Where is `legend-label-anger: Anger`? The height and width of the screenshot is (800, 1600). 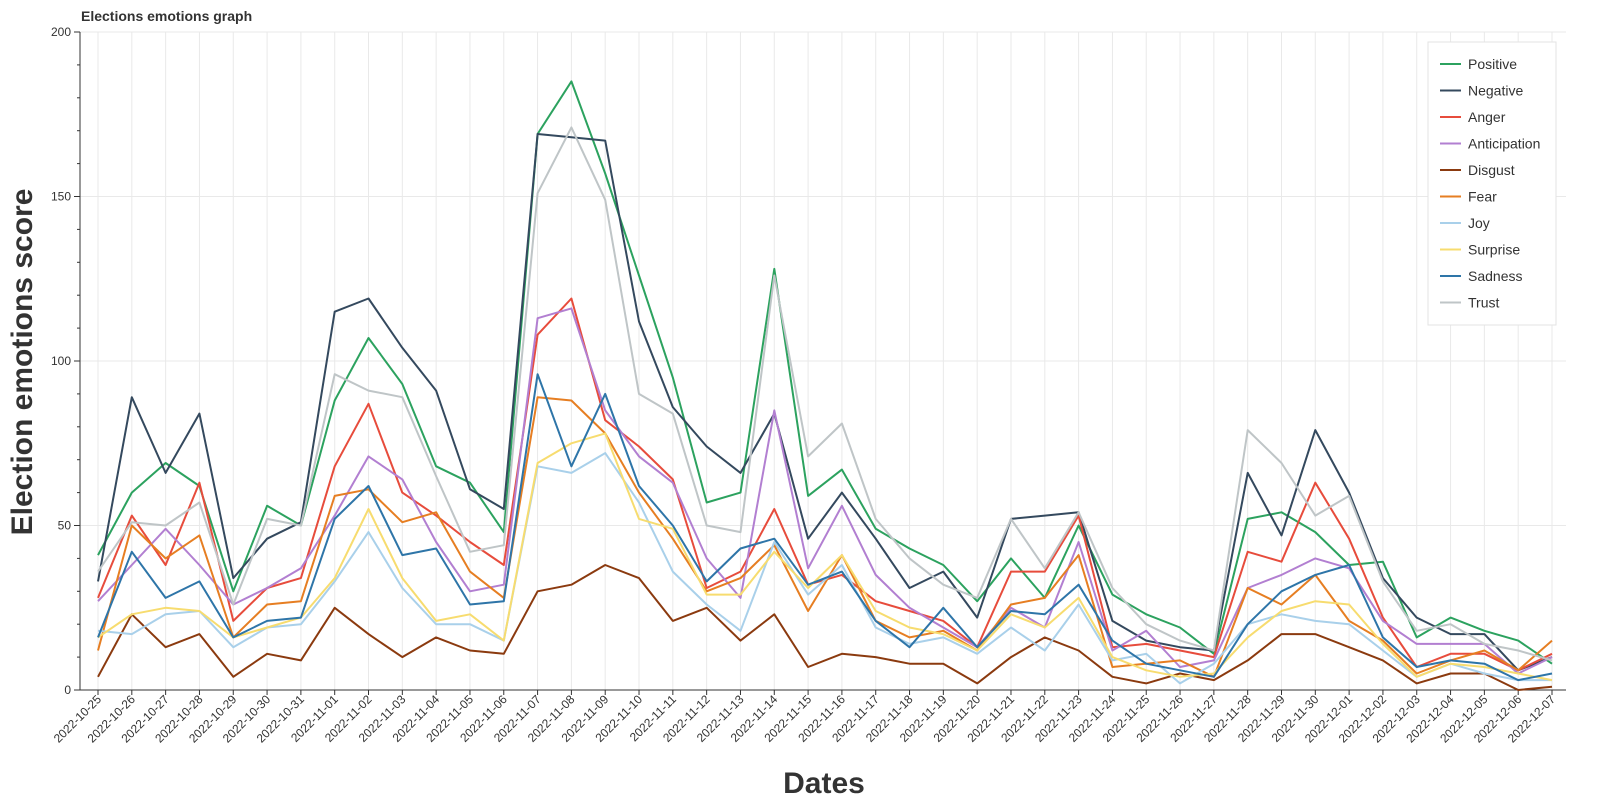
legend-label-anger: Anger is located at coordinates (1487, 117).